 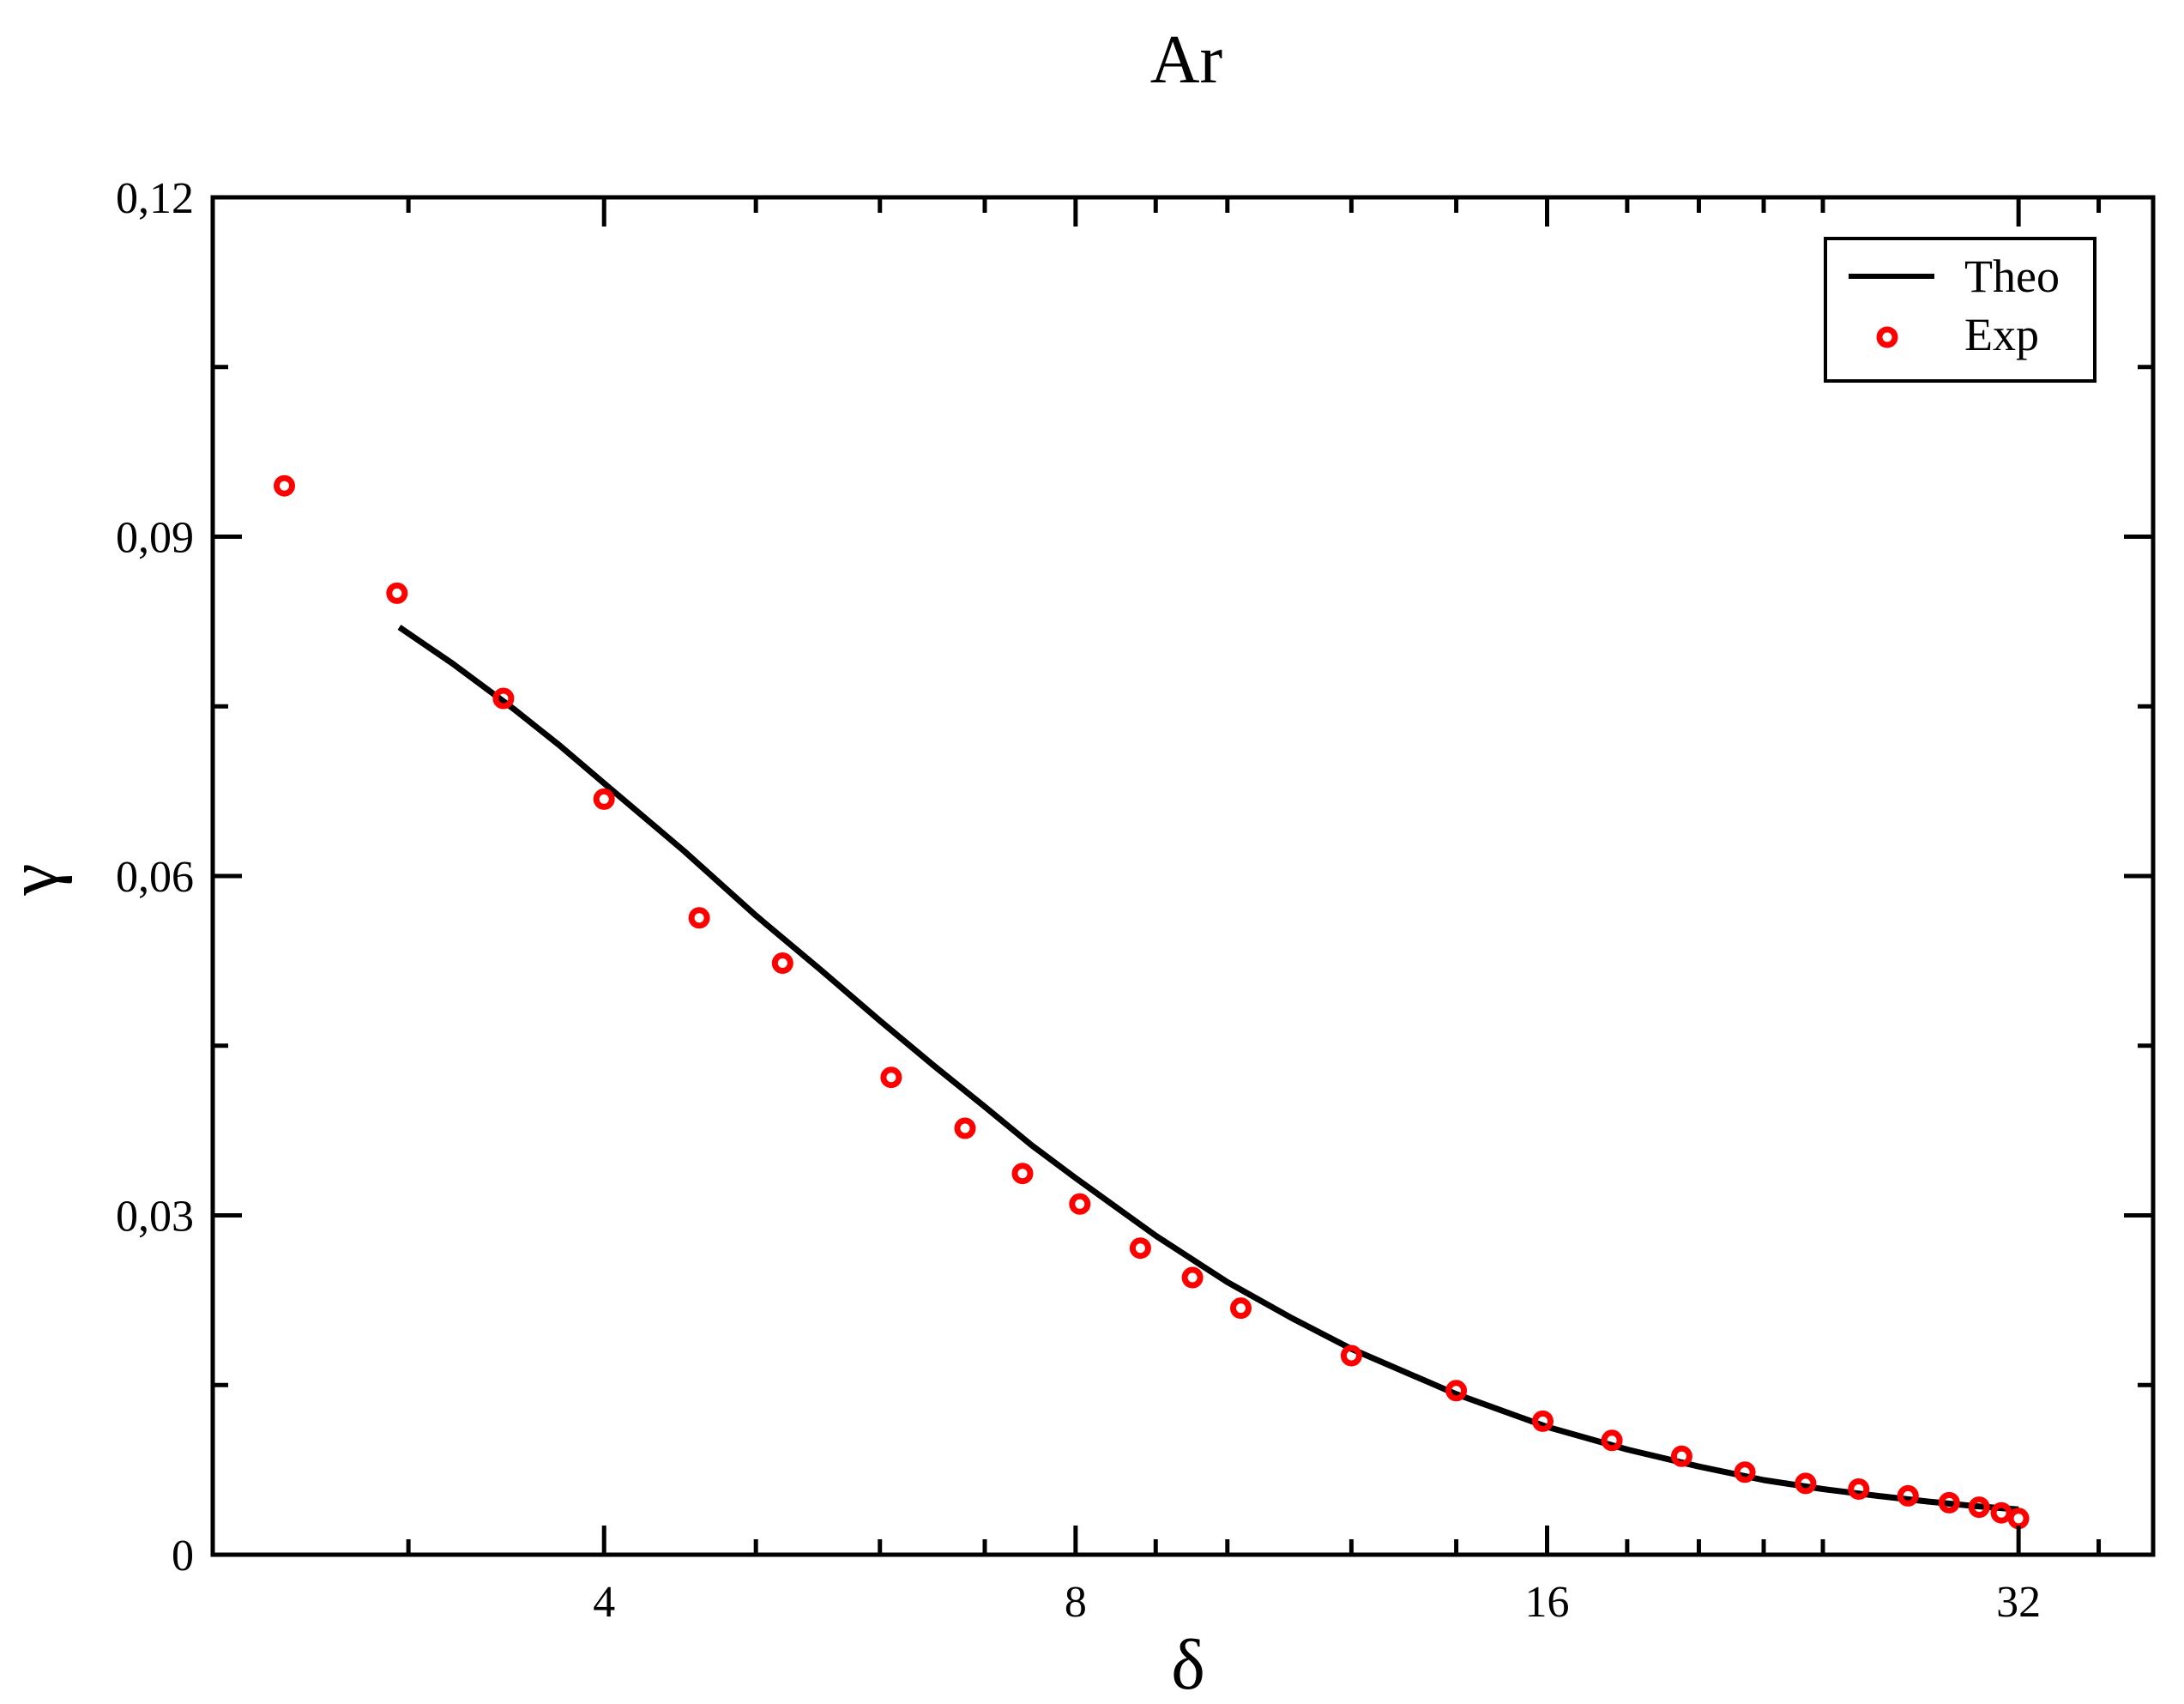 I want to click on y-tick-label: 0, so click(x=183, y=1556).